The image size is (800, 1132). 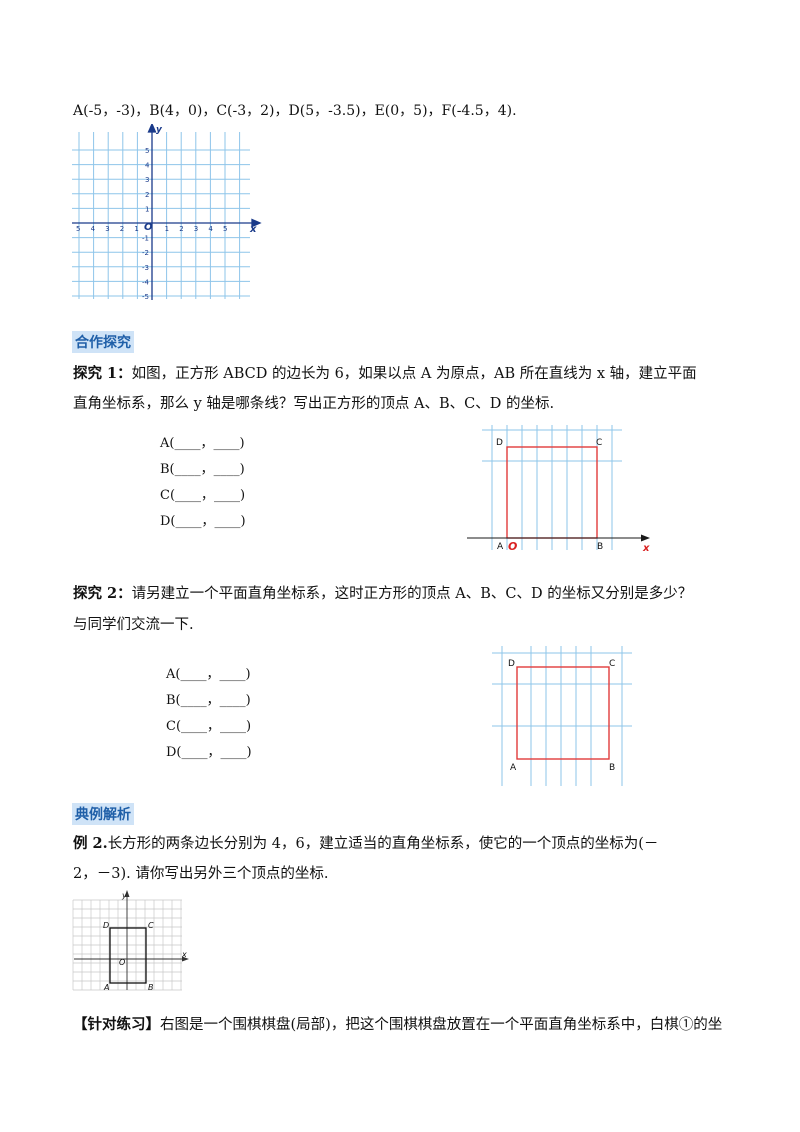 What do you see at coordinates (314, 404) in the screenshot?
I see `explore1-text2: 直角坐标系，那么 y 轴是哪条线？写出正方形的顶点 A、B、C、D 的坐标.` at bounding box center [314, 404].